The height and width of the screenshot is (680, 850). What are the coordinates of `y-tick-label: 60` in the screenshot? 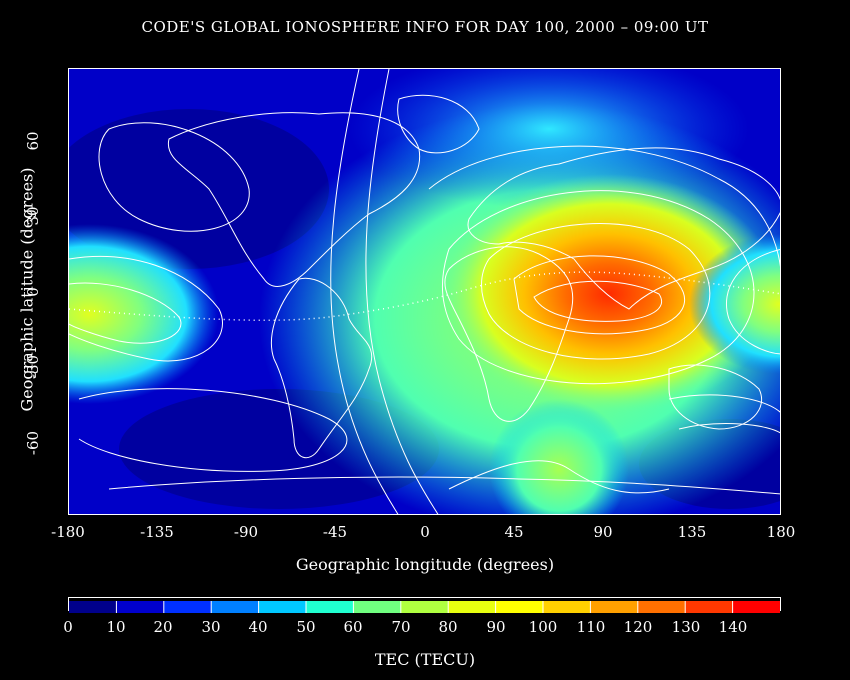 It's located at (33, 141).